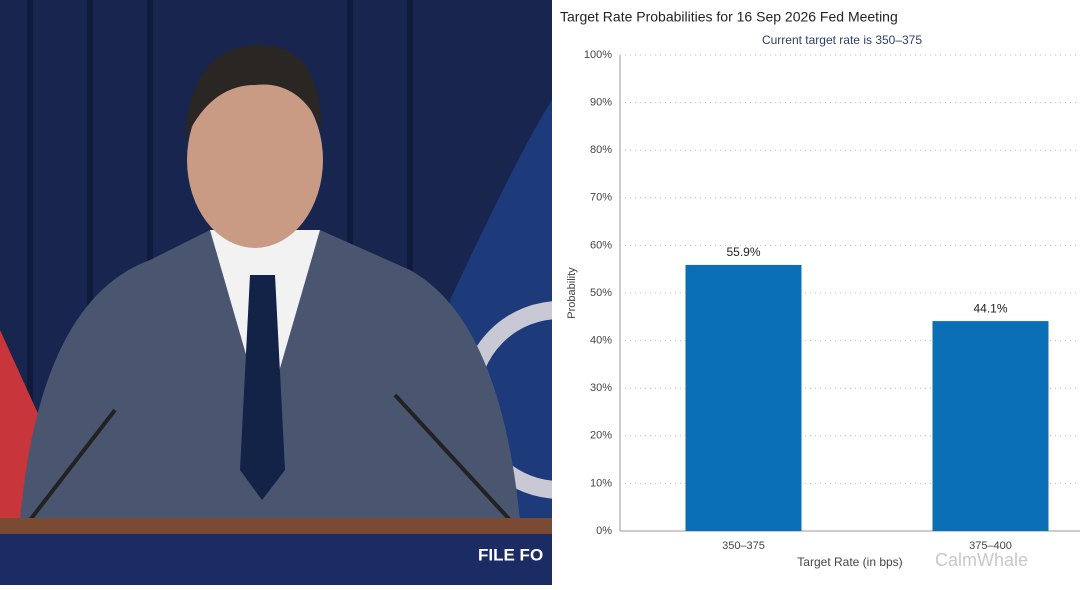 This screenshot has height=590, width=1080. I want to click on y-tick-label: 20%, so click(601, 436).